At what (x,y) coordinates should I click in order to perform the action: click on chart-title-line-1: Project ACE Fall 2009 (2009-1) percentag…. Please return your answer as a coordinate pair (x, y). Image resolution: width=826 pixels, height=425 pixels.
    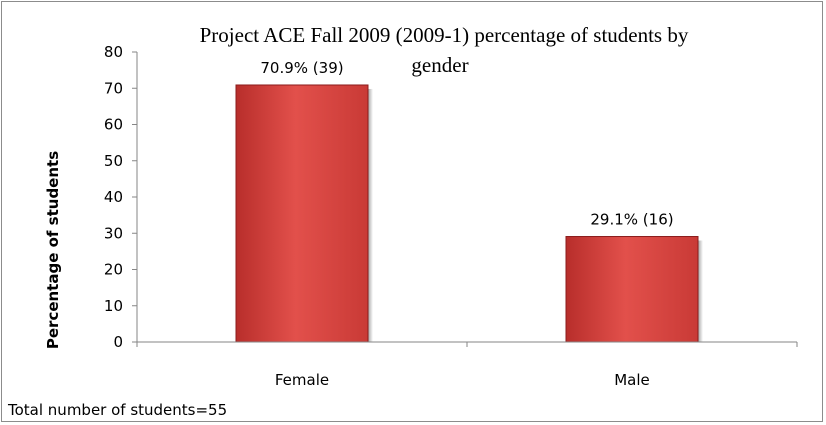
    Looking at the image, I should click on (444, 35).